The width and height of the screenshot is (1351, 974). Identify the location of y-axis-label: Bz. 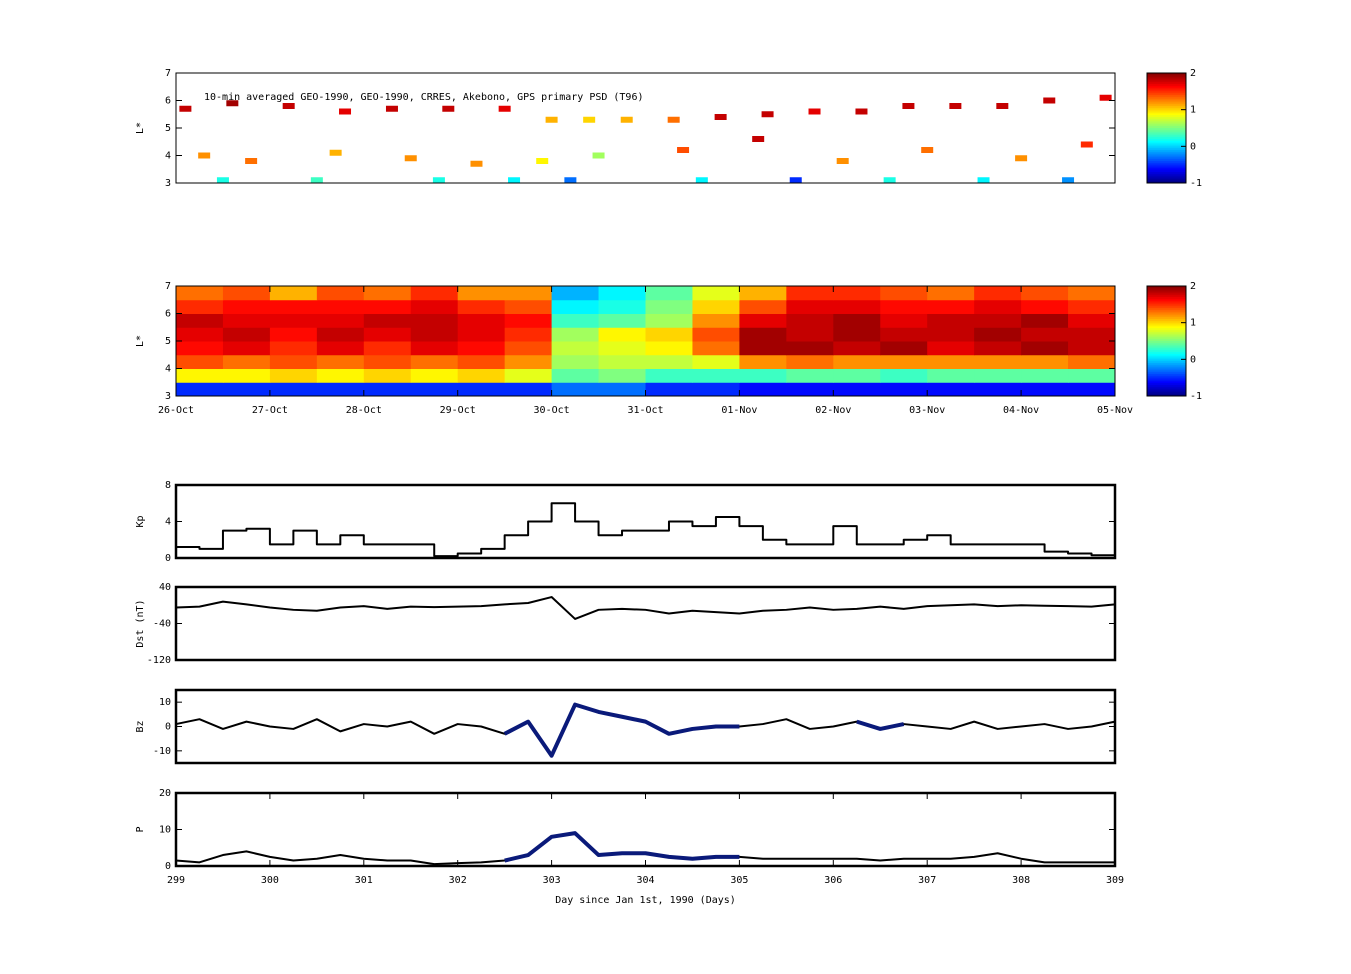
(140, 726).